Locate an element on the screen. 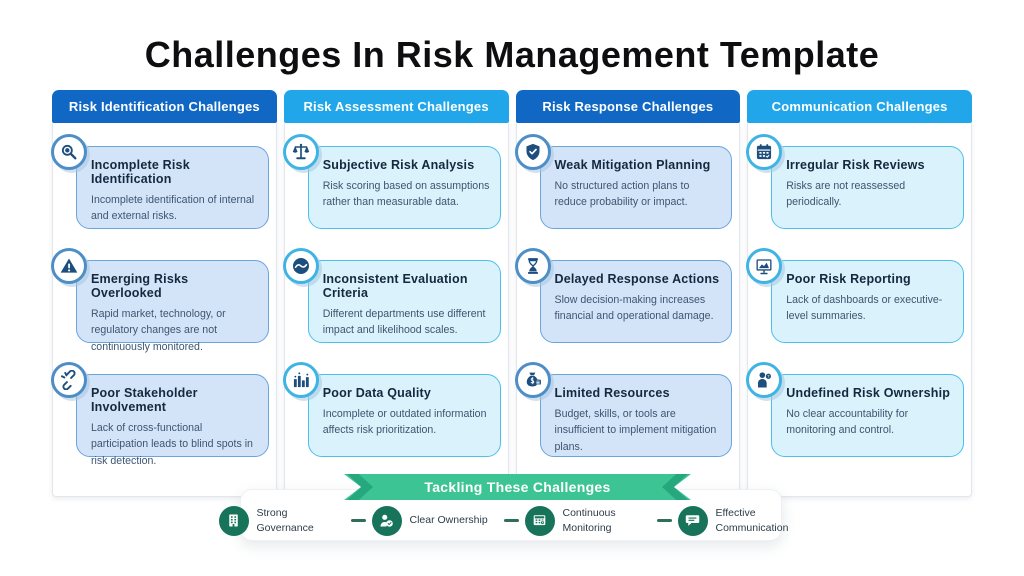  card-title: Poor Risk Reporting is located at coordinates (848, 279).